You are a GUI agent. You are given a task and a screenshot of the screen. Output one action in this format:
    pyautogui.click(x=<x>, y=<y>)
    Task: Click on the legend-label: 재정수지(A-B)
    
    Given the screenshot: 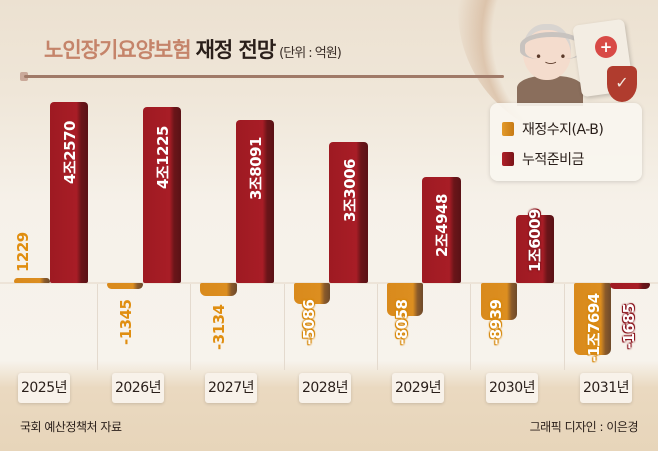 What is the action you would take?
    pyautogui.click(x=563, y=130)
    